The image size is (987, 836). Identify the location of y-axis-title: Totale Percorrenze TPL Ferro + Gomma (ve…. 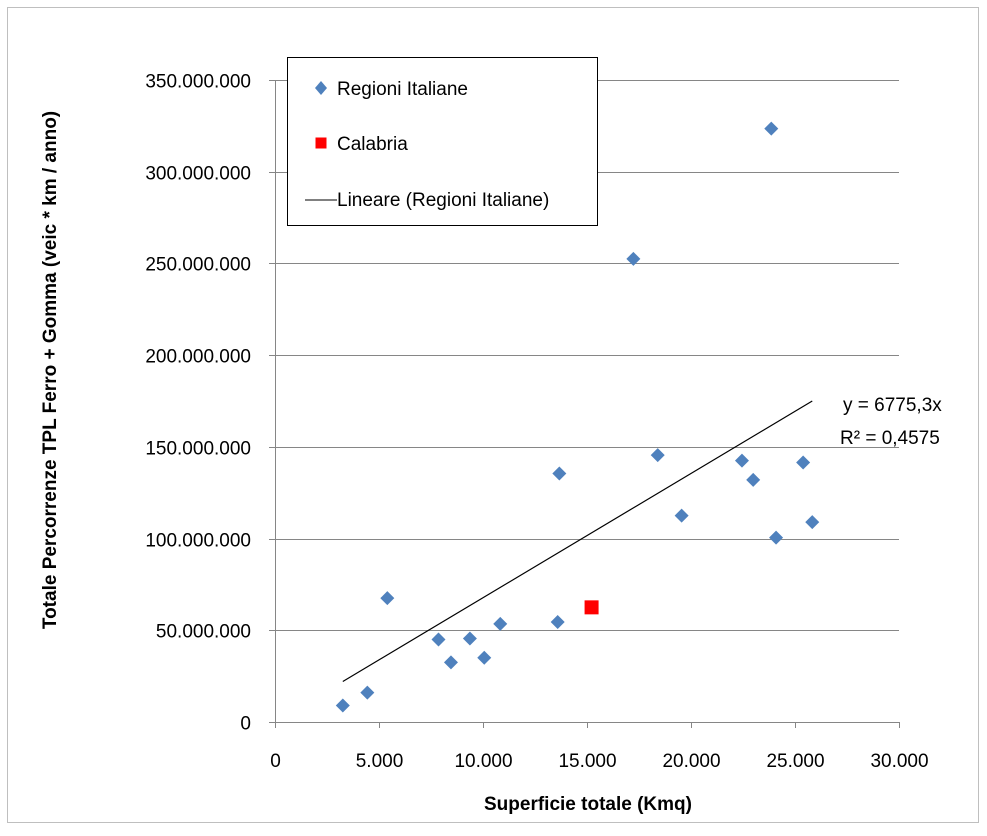
(50, 370).